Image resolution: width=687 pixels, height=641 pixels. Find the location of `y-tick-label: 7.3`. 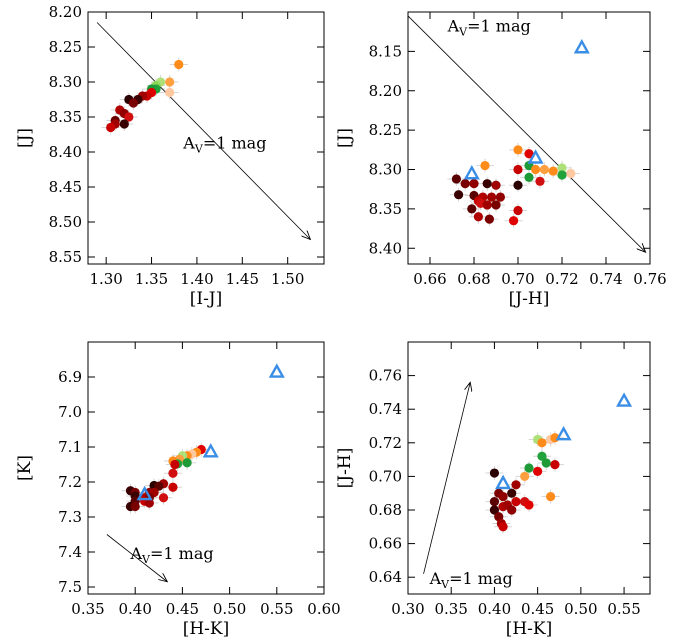

y-tick-label: 7.3 is located at coordinates (70, 517).